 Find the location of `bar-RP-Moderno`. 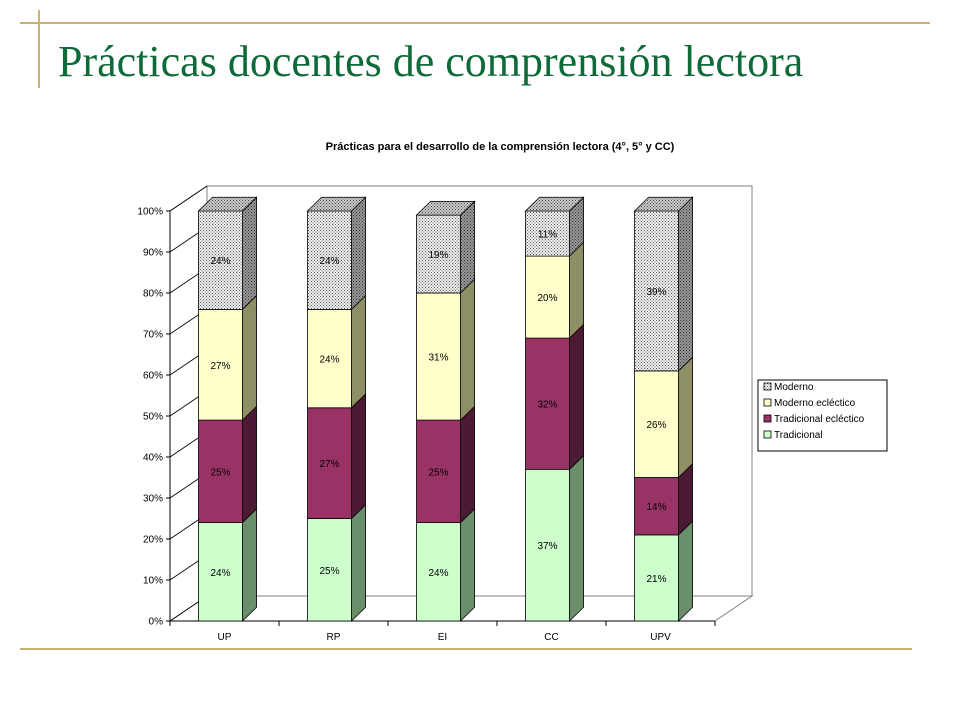

bar-RP-Moderno is located at coordinates (329, 260).